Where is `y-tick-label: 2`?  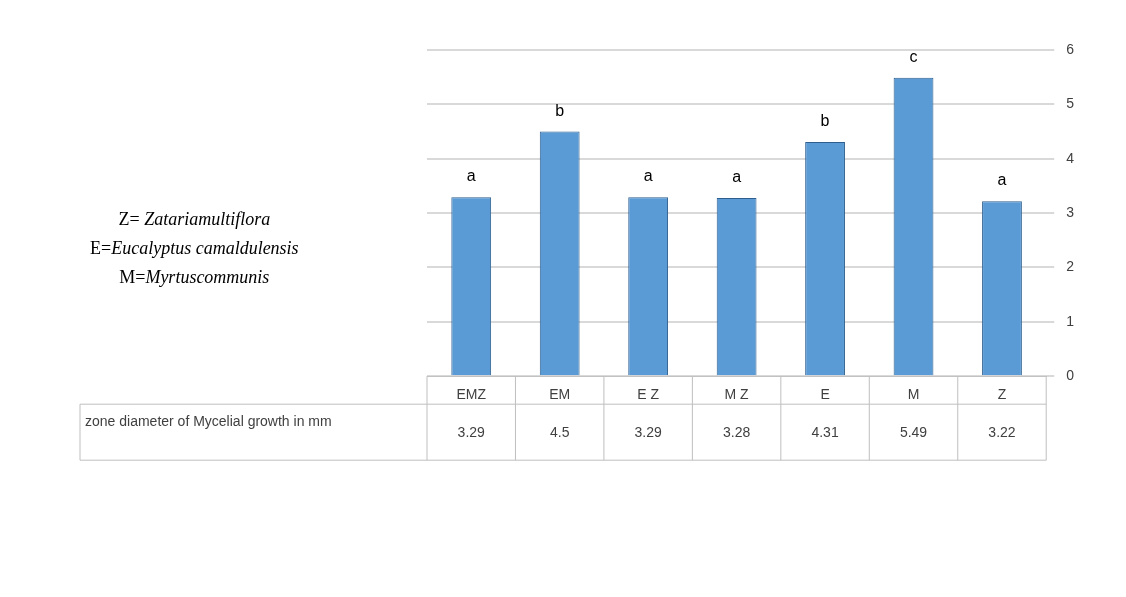 y-tick-label: 2 is located at coordinates (1070, 266).